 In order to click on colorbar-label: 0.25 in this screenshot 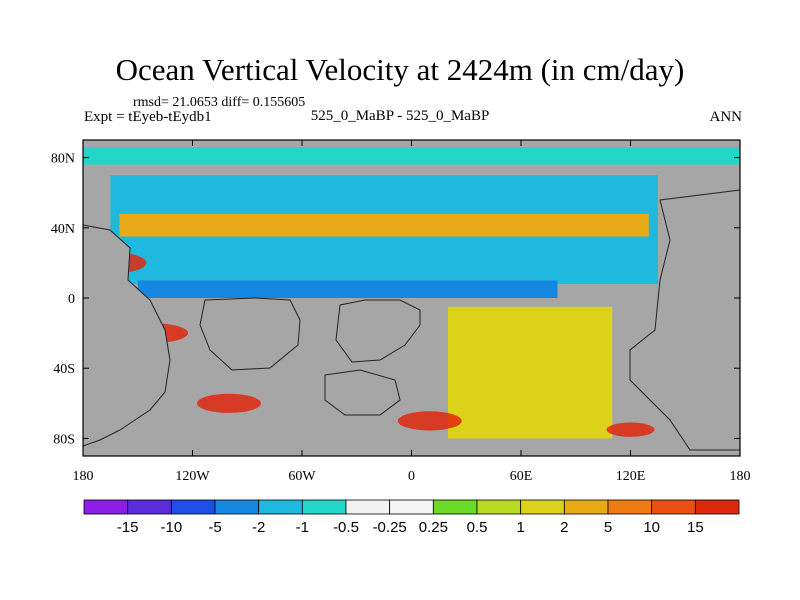, I will do `click(433, 527)`.